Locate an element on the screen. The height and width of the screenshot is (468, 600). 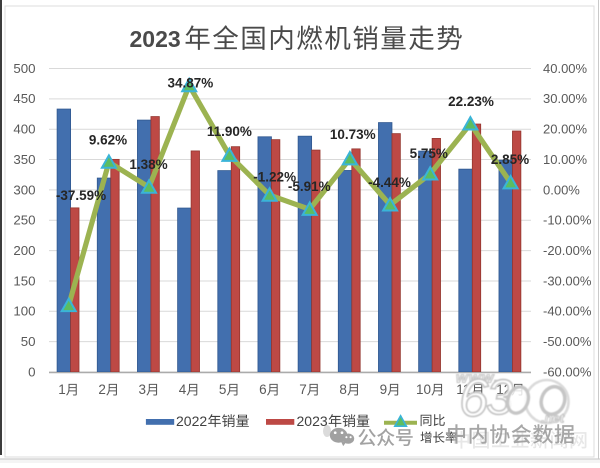
svg-text: www. is located at coordinates (477, 378).